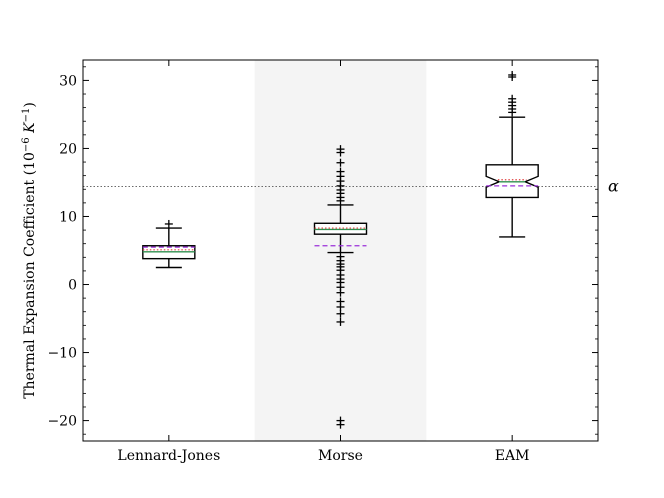 Image resolution: width=664 pixels, height=498 pixels. What do you see at coordinates (613, 186) in the screenshot?
I see `reference-label: α` at bounding box center [613, 186].